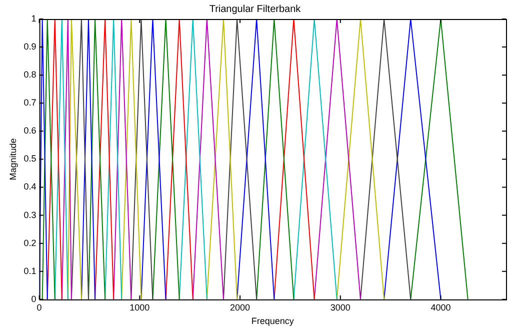  What do you see at coordinates (30, 103) in the screenshot?
I see `y-tick-label: 0.7` at bounding box center [30, 103].